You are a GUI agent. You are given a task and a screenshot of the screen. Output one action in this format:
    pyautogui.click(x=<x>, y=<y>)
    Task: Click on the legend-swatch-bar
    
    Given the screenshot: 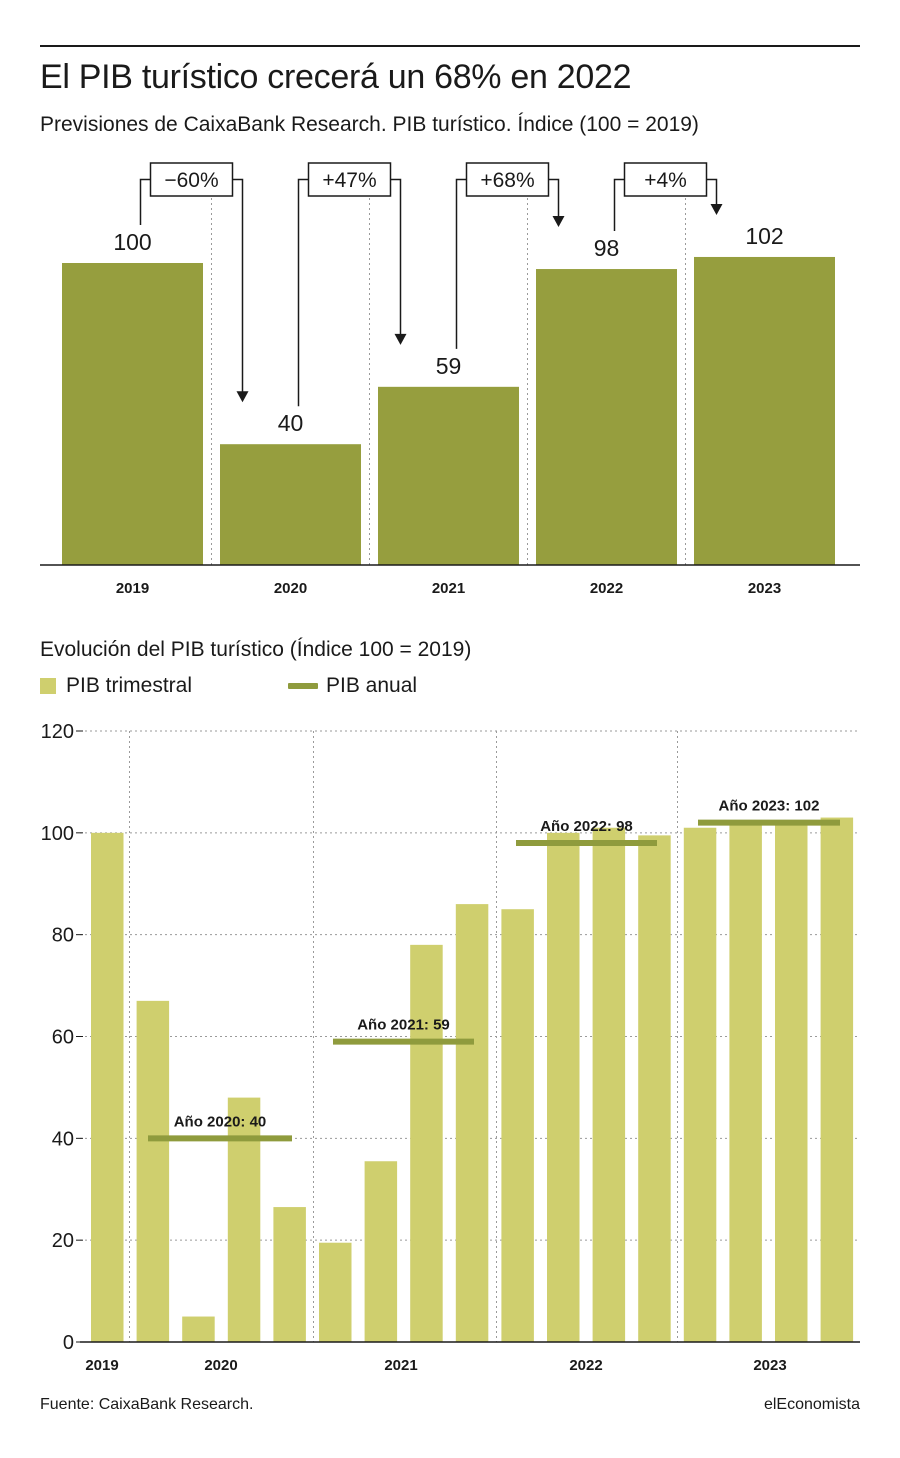 What is the action you would take?
    pyautogui.click(x=48, y=686)
    